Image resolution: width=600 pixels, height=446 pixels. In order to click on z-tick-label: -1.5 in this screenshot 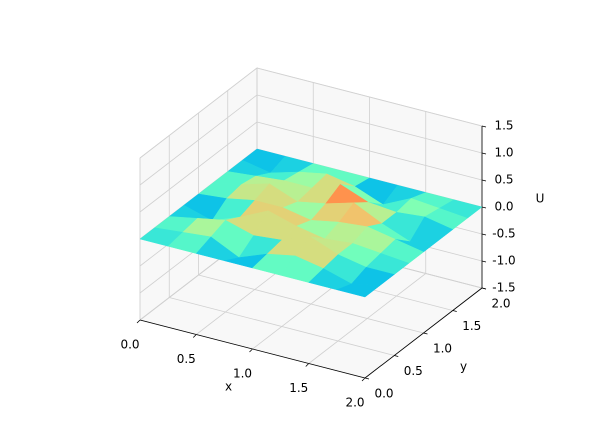, I will do `click(503, 288)`.